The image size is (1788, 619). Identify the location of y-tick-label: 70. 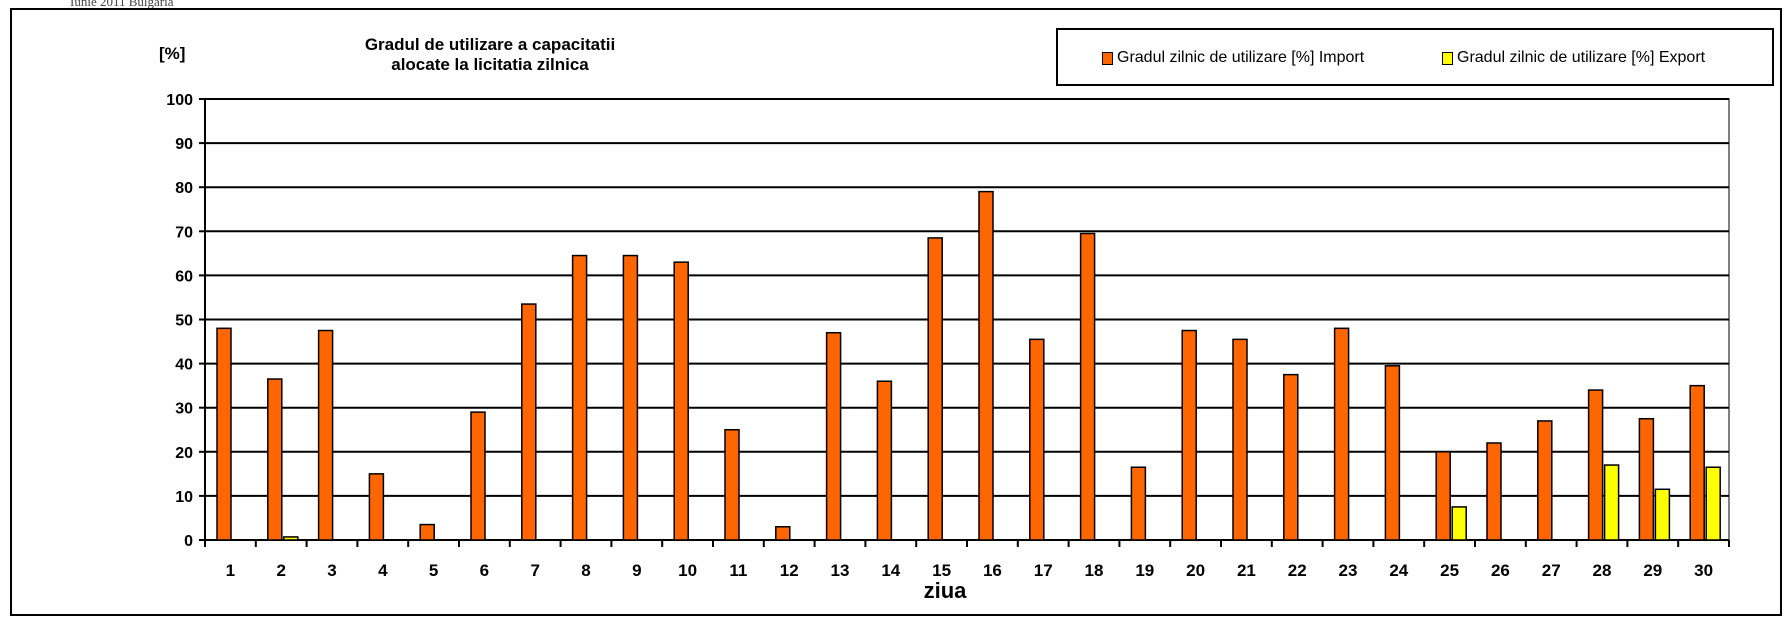
(184, 232).